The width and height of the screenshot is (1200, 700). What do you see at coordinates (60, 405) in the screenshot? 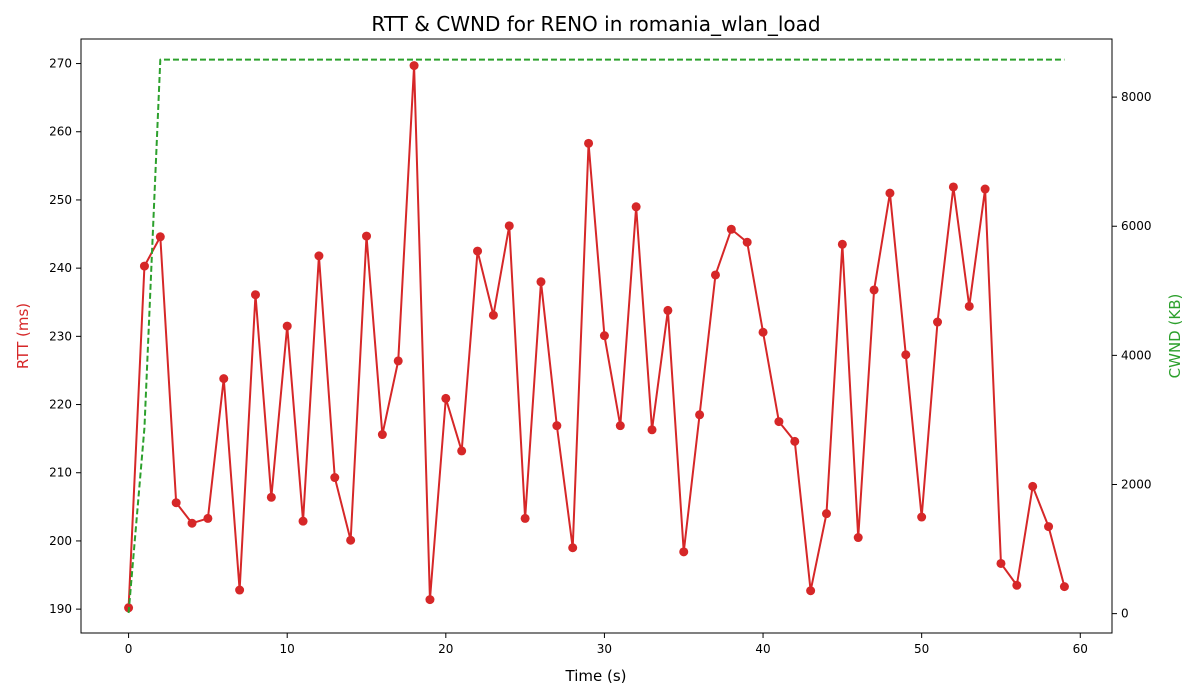
I see `y-left-tick-label: 220` at bounding box center [60, 405].